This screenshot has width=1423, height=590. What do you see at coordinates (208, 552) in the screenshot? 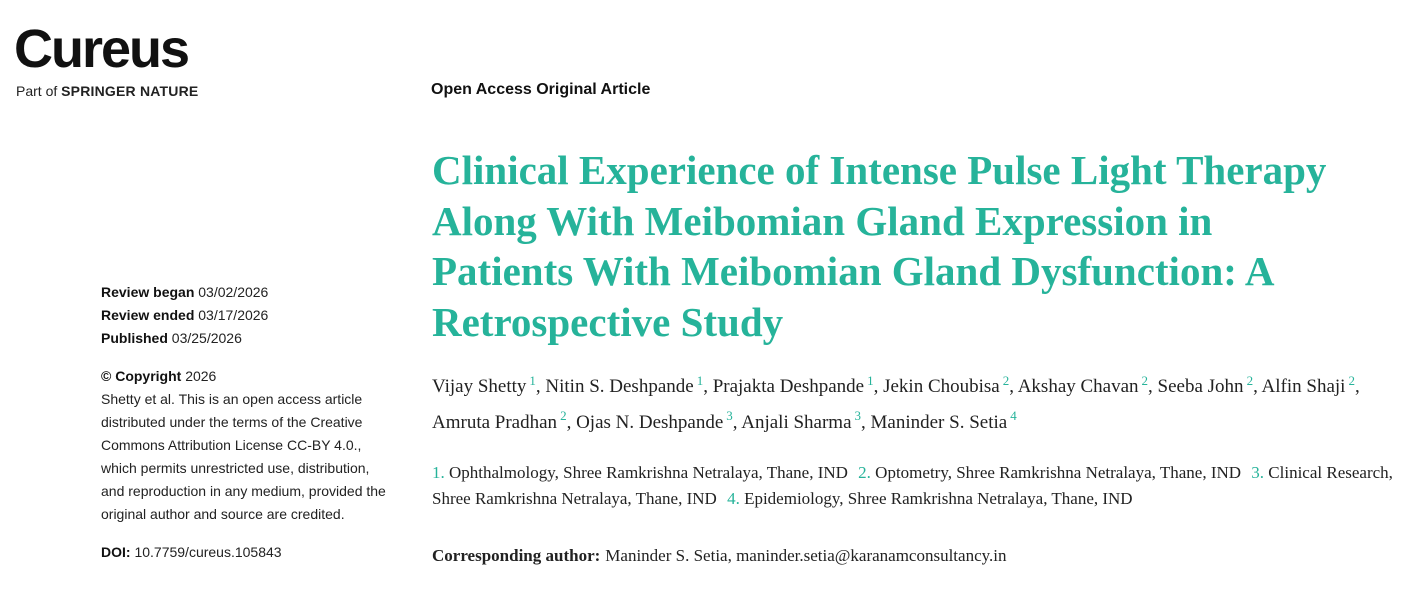
I see `doi-value: 10.7759/cureus.105843` at bounding box center [208, 552].